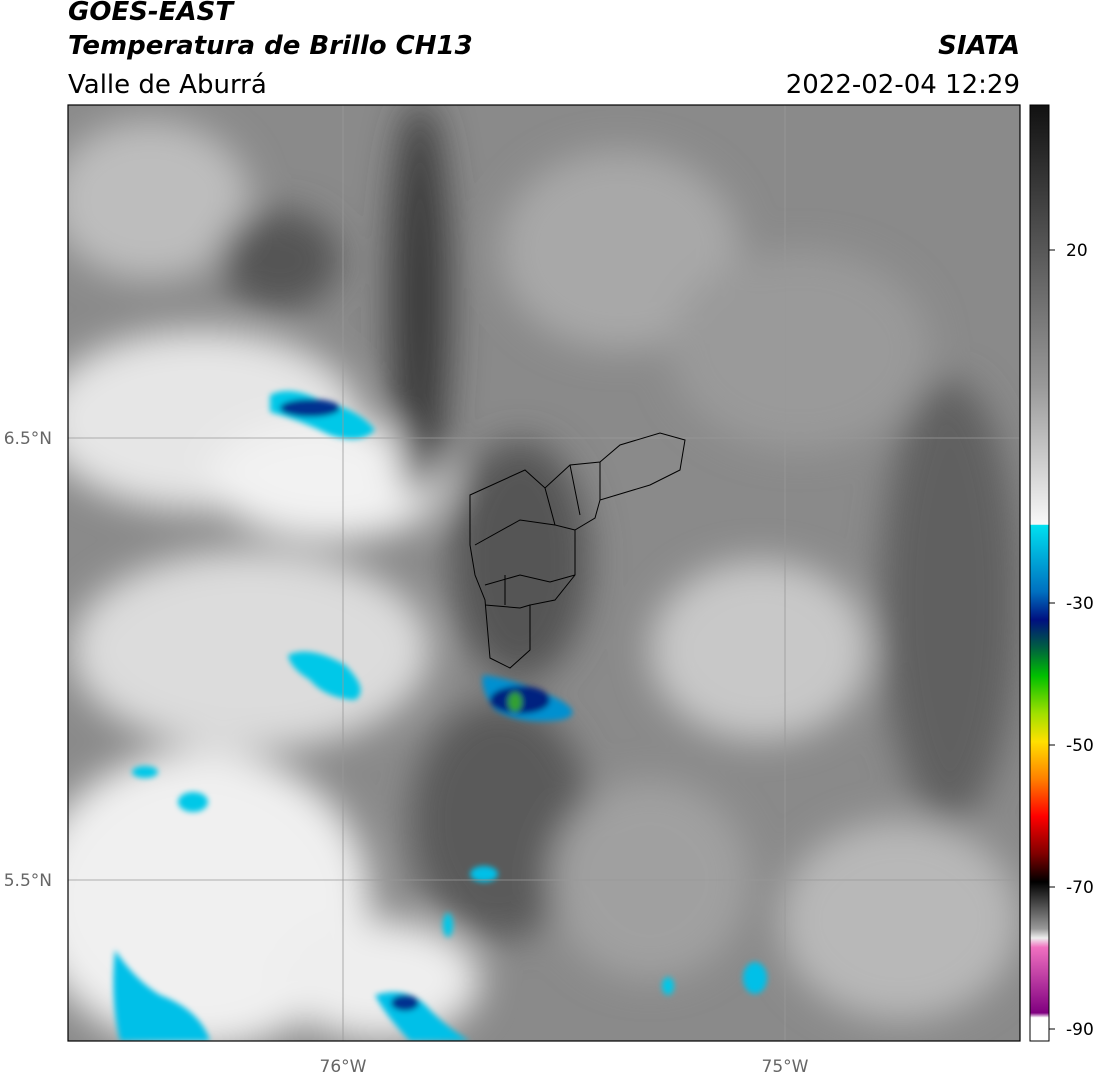  I want to click on subtitle: Temperatura de Brillo CH13, so click(270, 46).